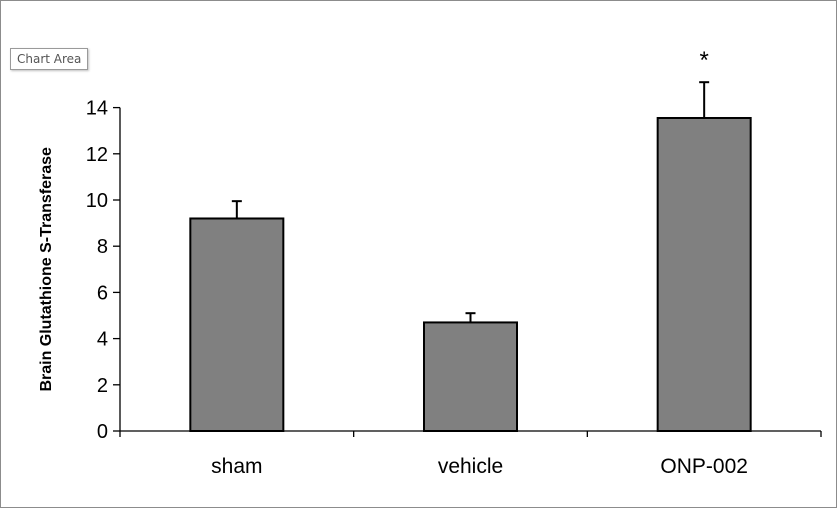 The height and width of the screenshot is (509, 837). Describe the element at coordinates (102, 340) in the screenshot. I see `y-tick-label: 4` at that location.